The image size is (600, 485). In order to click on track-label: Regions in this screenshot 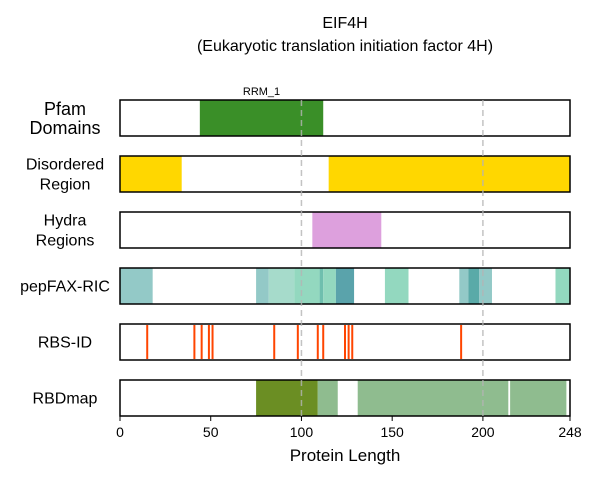, I will do `click(65, 241)`.